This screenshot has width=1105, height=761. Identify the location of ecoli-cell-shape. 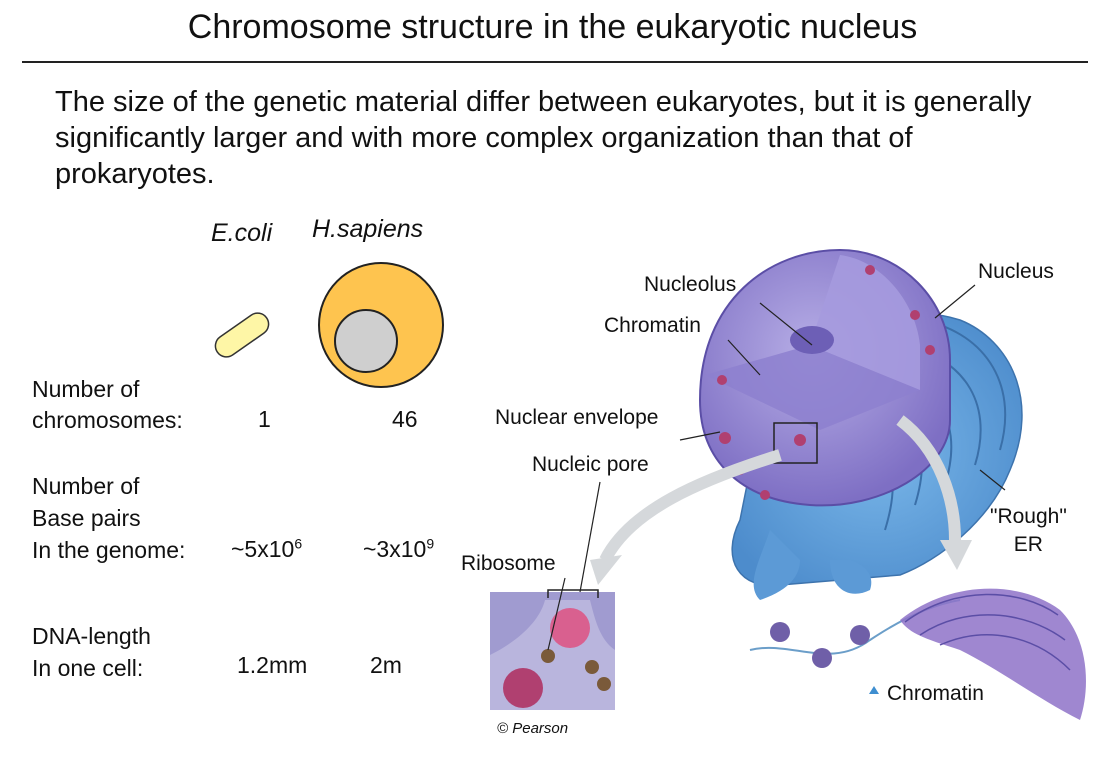
(242, 335).